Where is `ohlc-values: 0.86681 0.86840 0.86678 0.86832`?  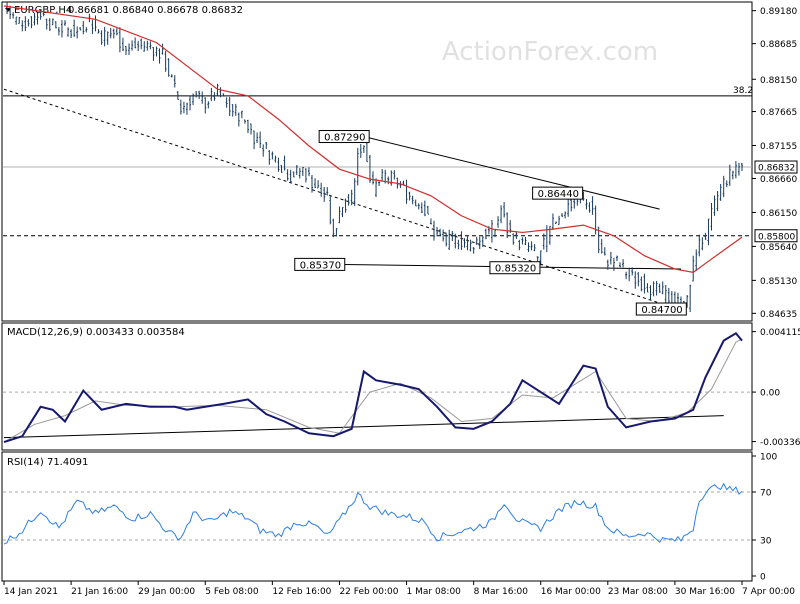 ohlc-values: 0.86681 0.86840 0.86678 0.86832 is located at coordinates (155, 10).